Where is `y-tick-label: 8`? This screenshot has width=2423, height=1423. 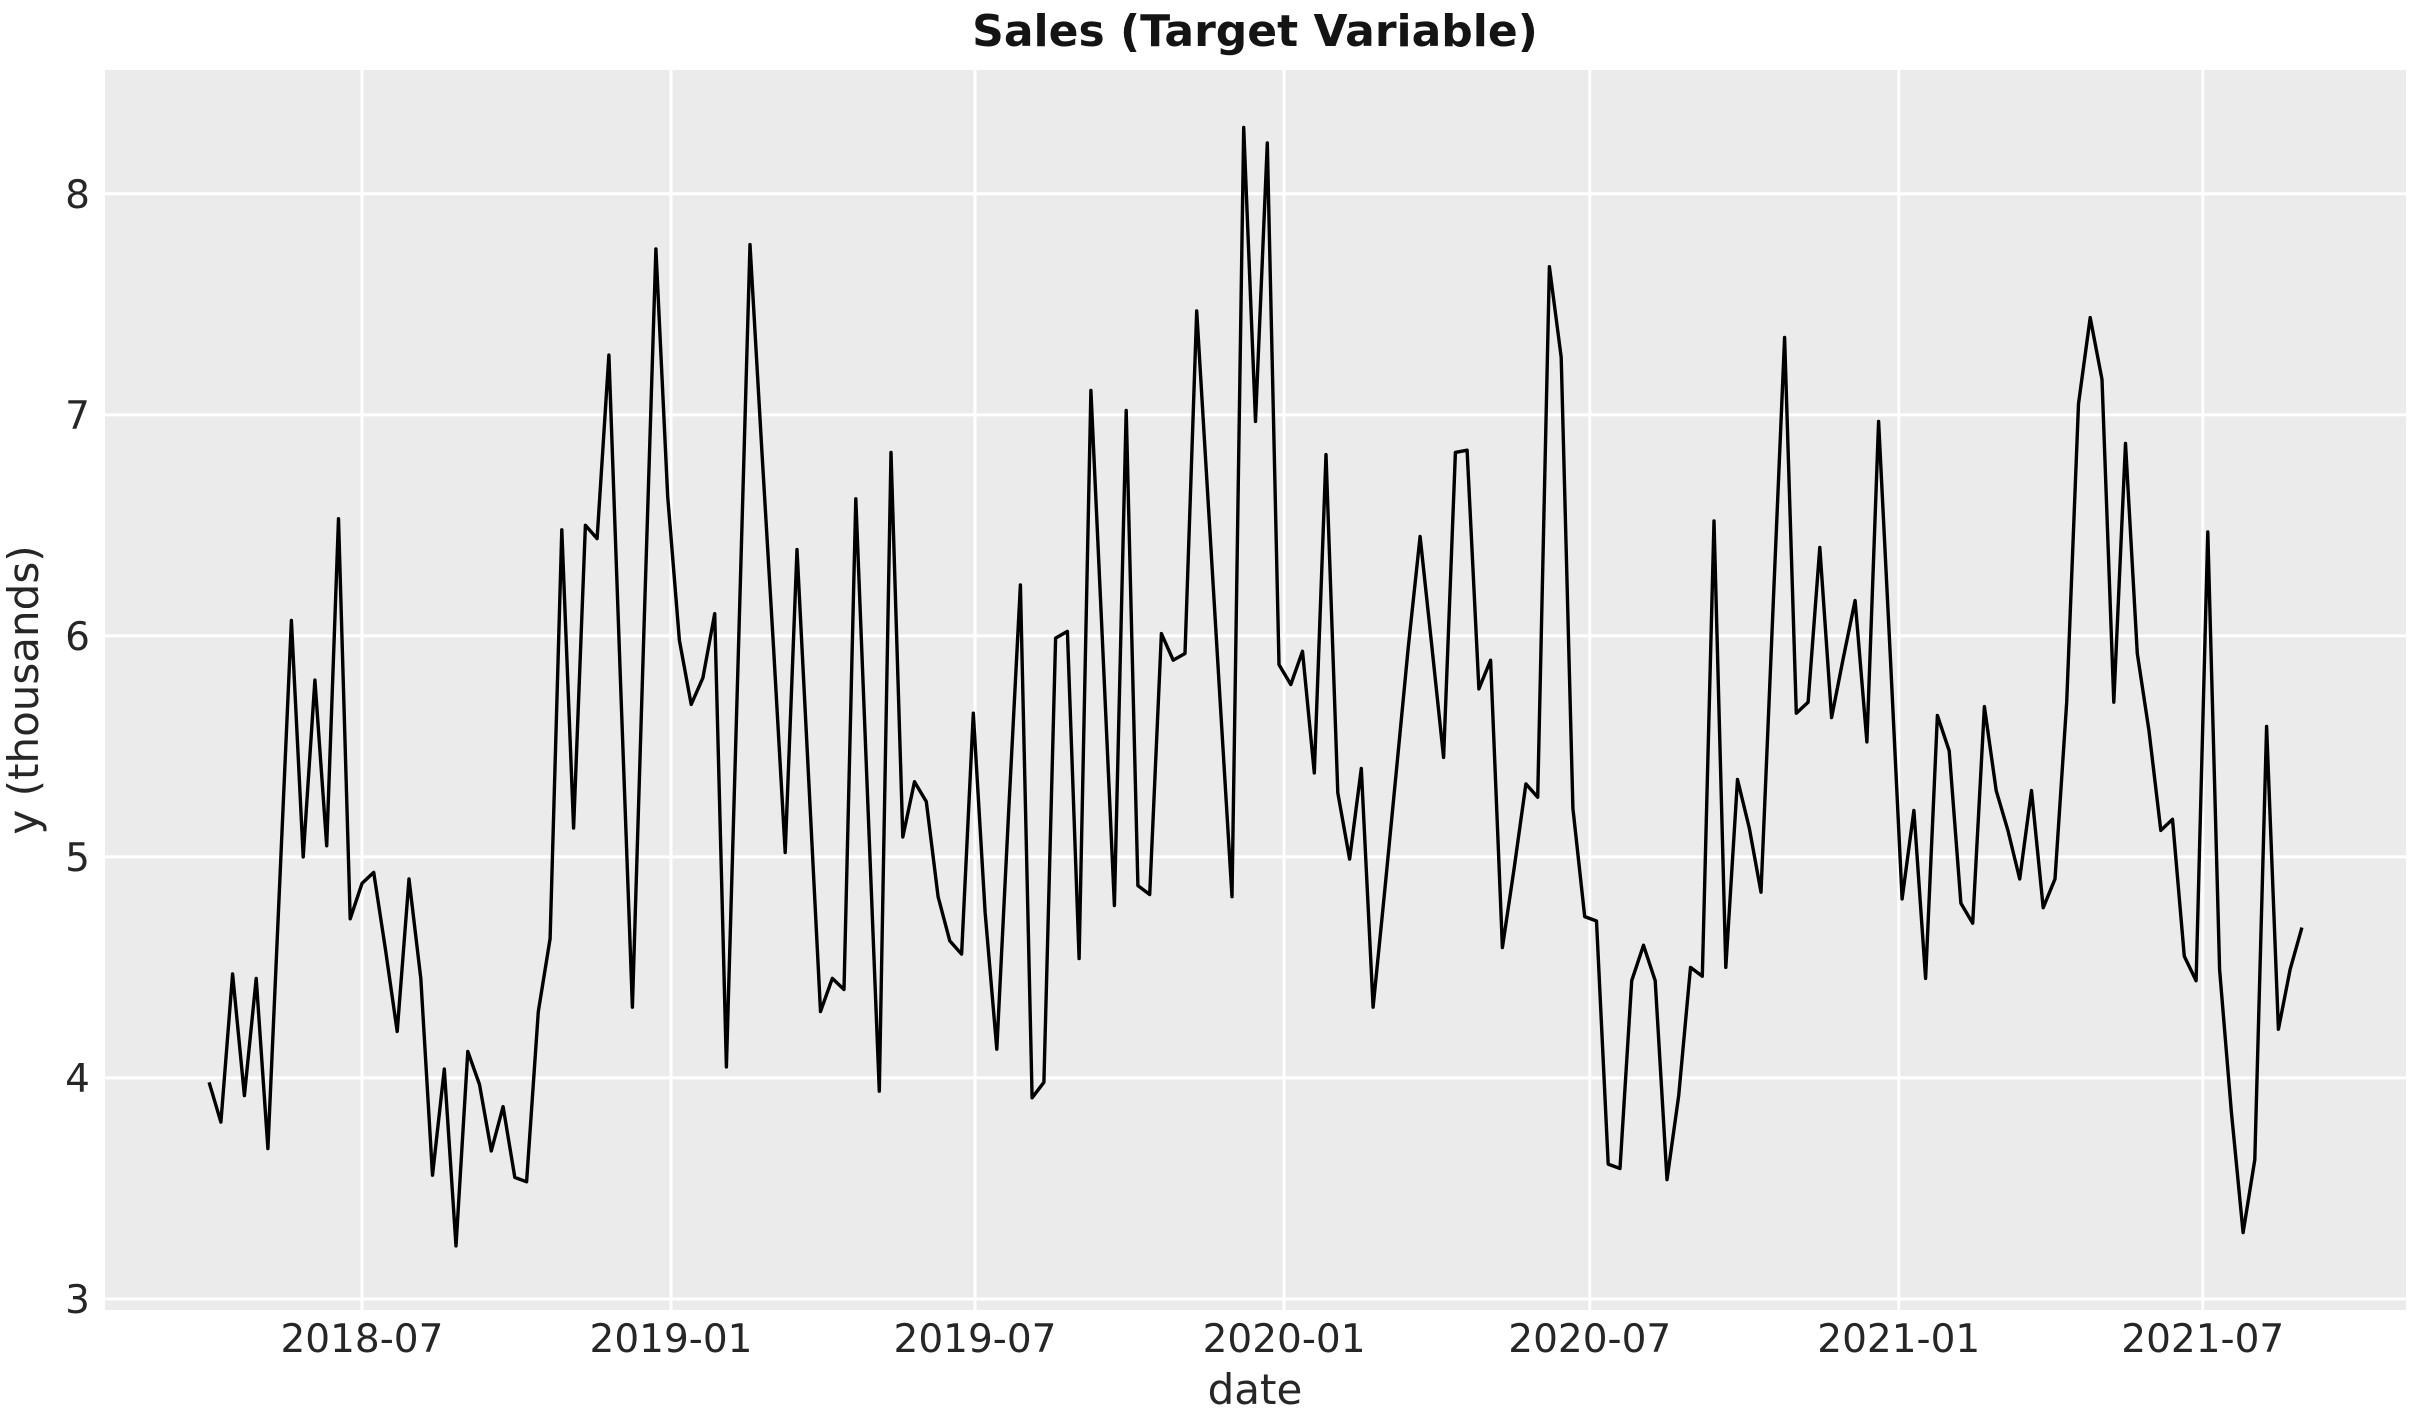
y-tick-label: 8 is located at coordinates (77, 195).